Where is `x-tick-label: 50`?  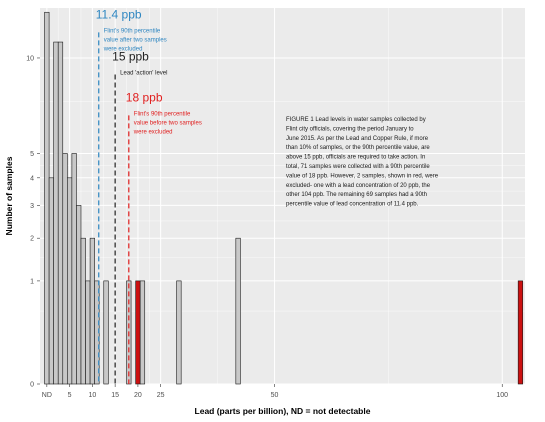
x-tick-label: 50 is located at coordinates (275, 395).